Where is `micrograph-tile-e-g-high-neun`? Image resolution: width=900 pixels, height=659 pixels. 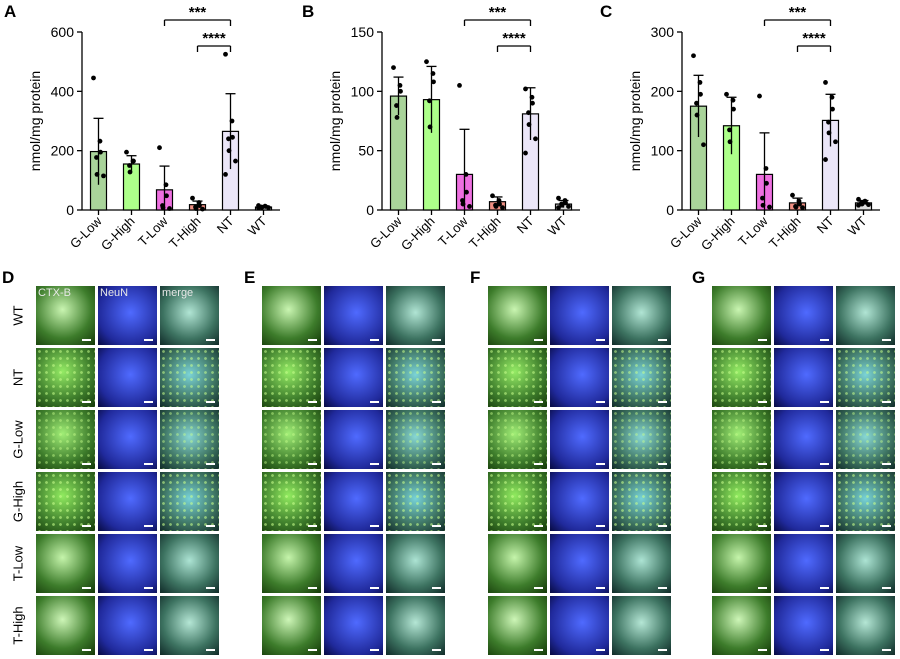 micrograph-tile-e-g-high-neun is located at coordinates (353, 501).